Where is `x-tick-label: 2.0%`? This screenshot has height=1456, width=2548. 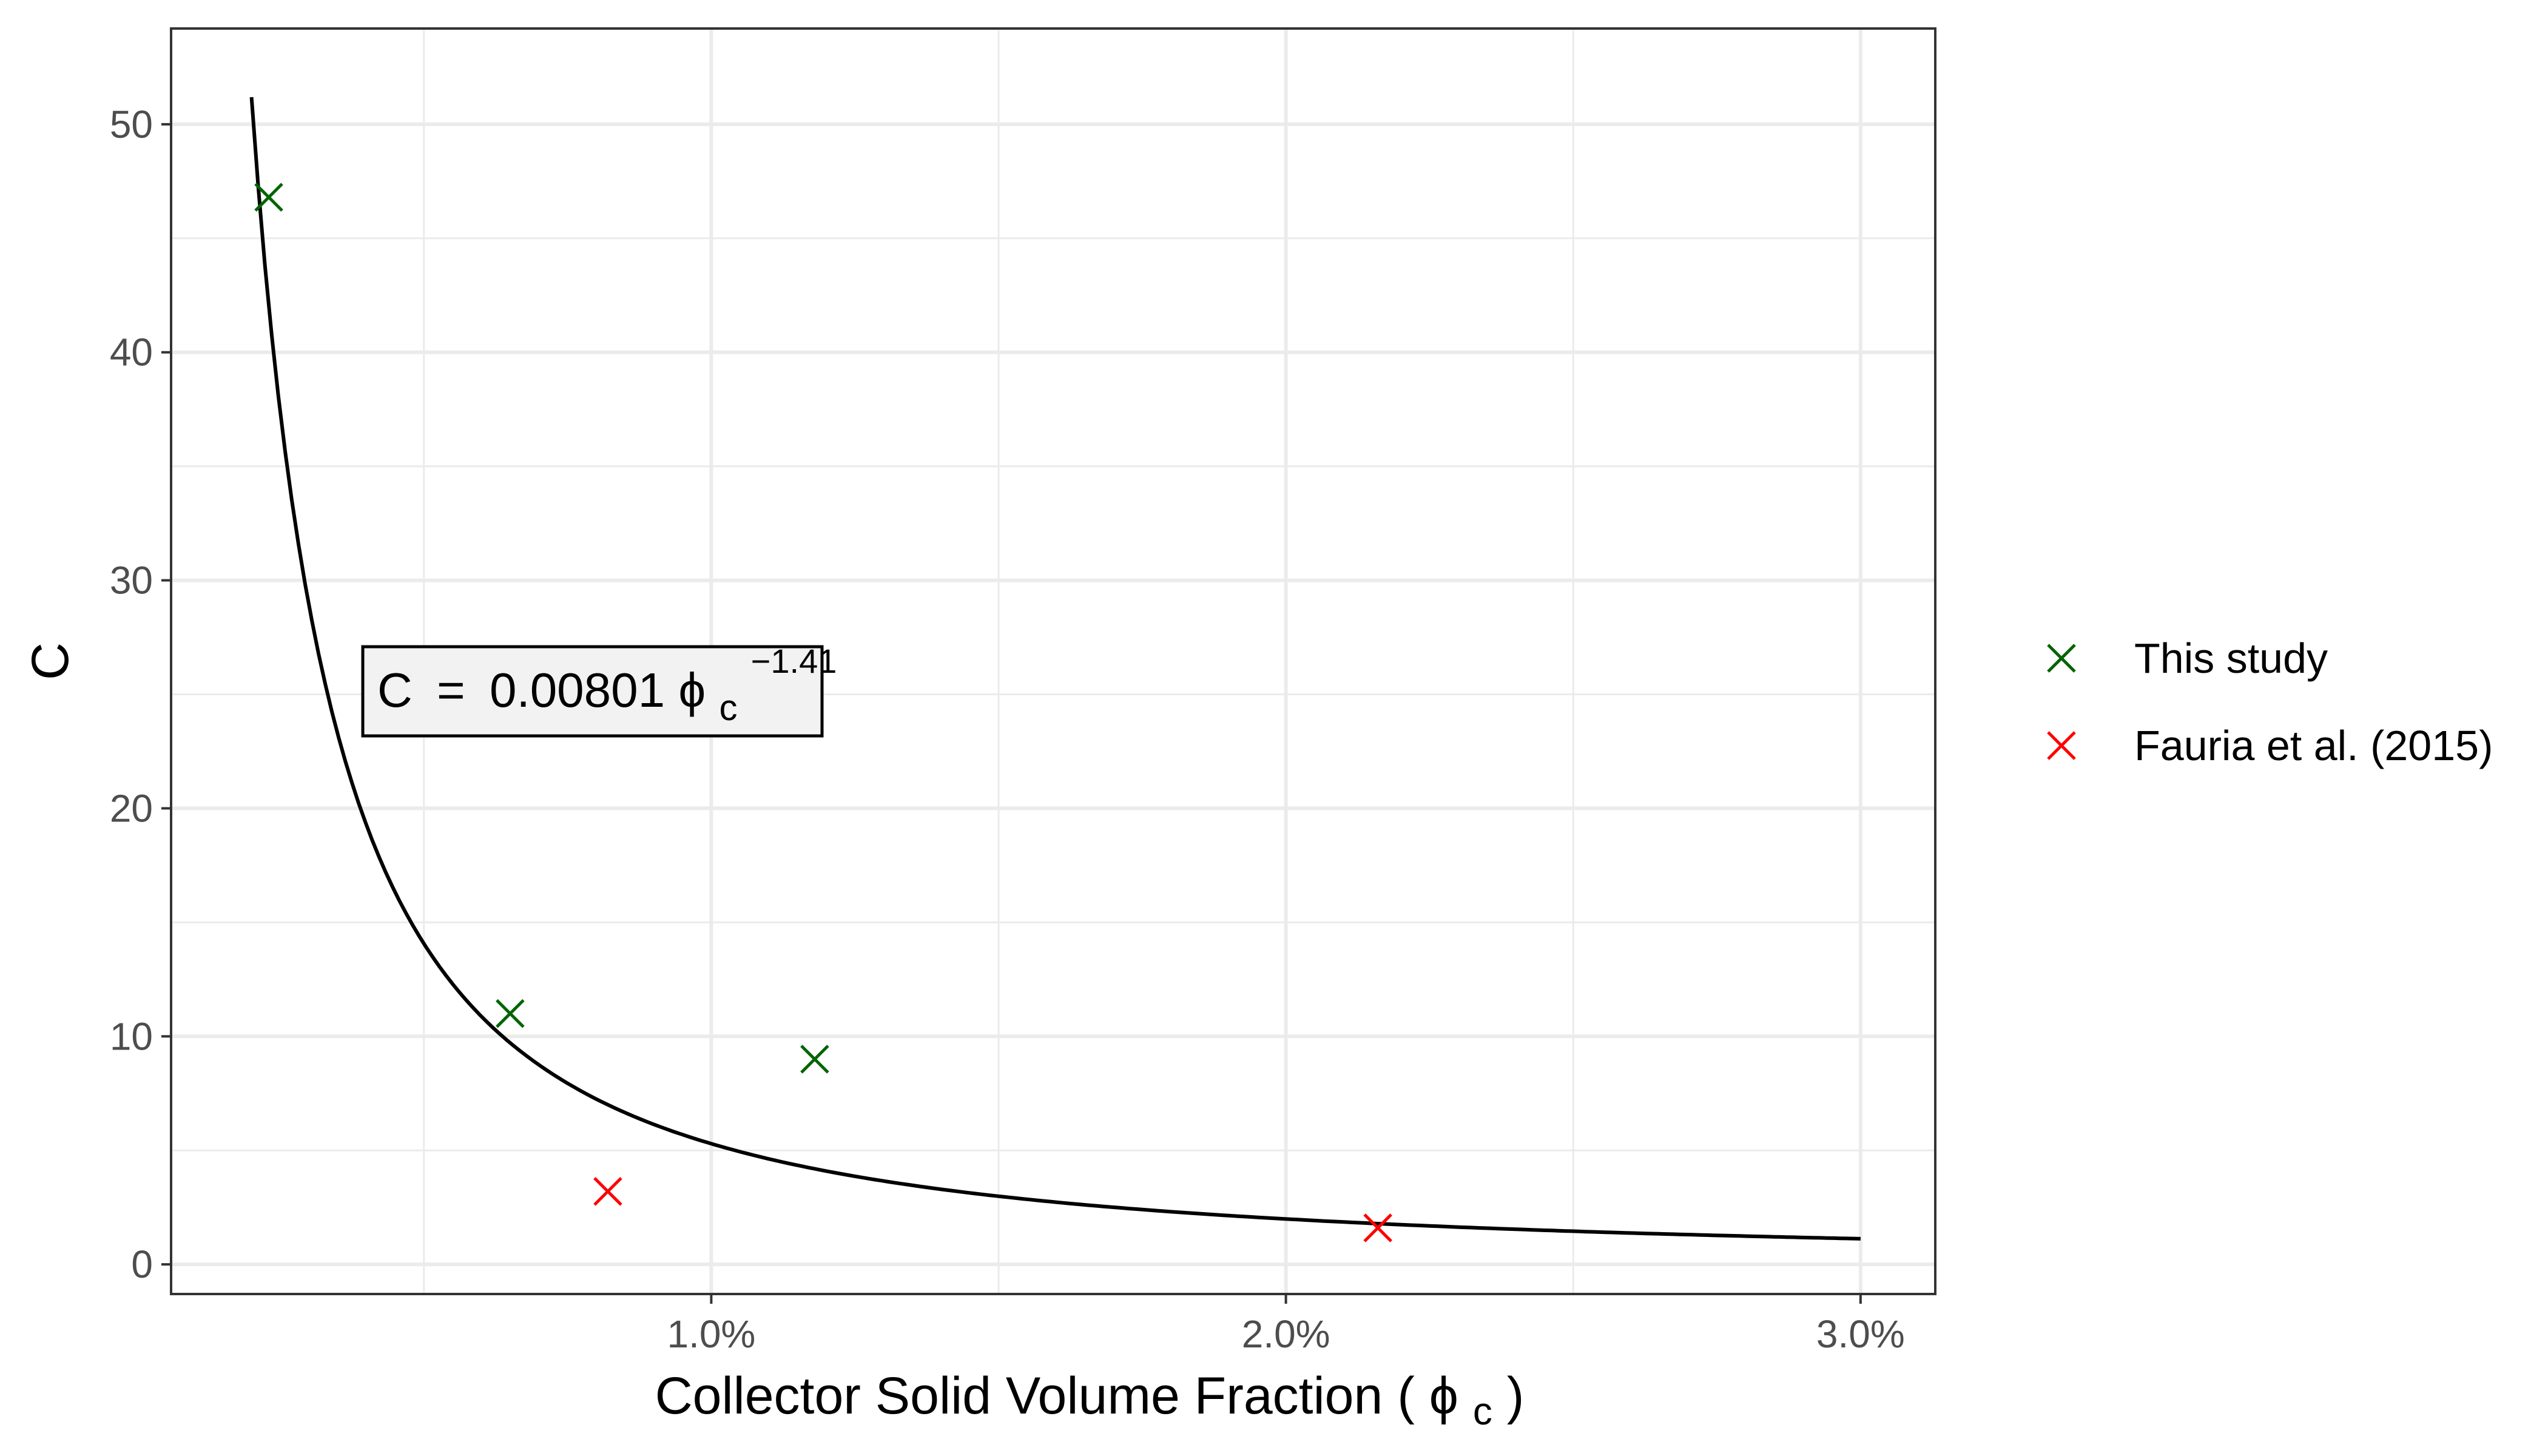 x-tick-label: 2.0% is located at coordinates (1286, 1334).